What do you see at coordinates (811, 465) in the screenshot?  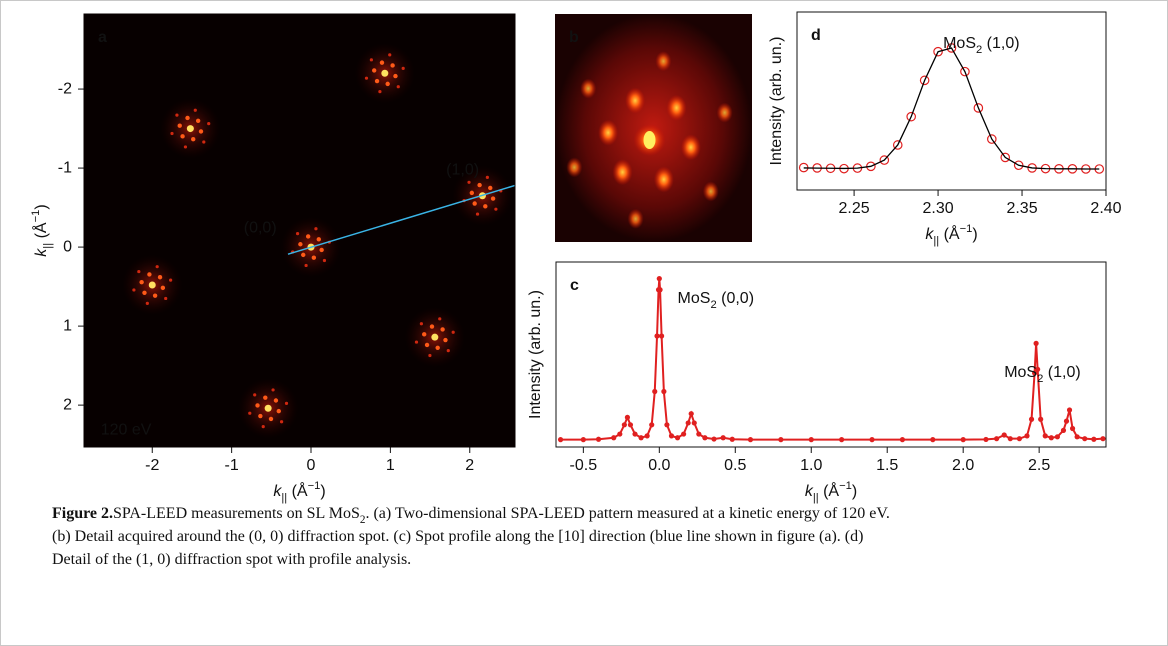 I see `x-tick-label: 1.0` at bounding box center [811, 465].